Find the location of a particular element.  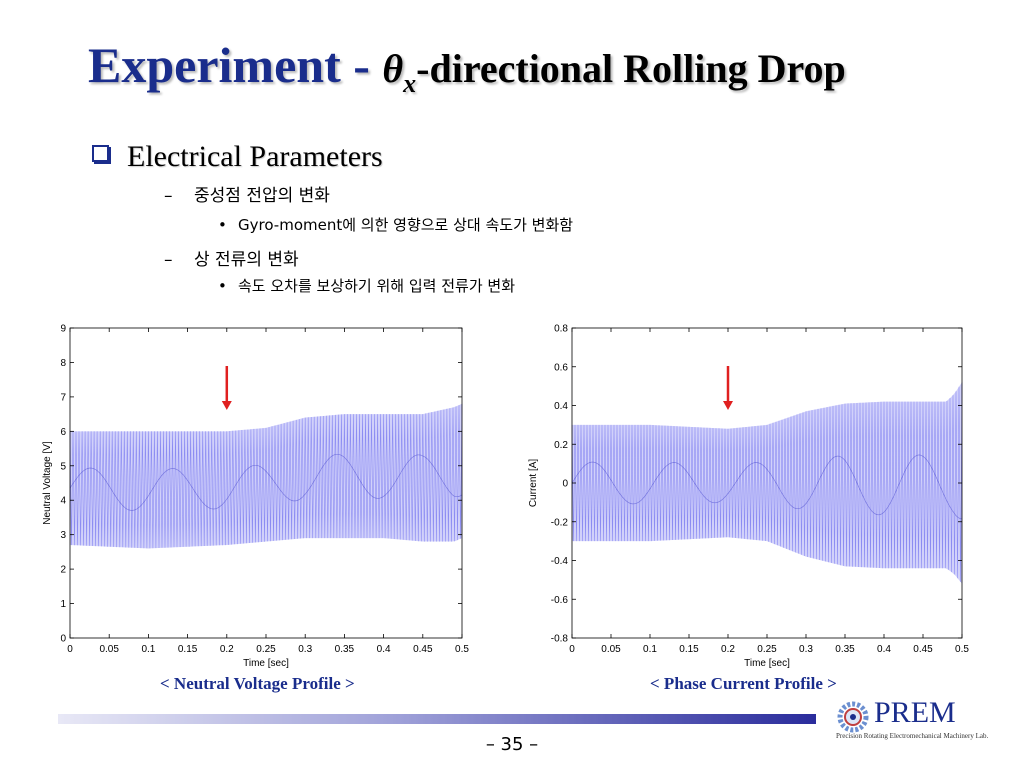

title-rest: -directional Rolling Drop is located at coordinates (631, 68).